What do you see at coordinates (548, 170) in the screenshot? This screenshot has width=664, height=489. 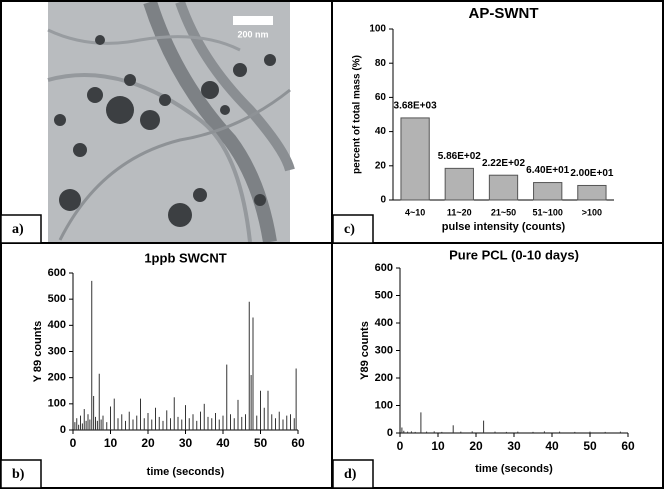 I see `bar-annotation: 6.40E+01` at bounding box center [548, 170].